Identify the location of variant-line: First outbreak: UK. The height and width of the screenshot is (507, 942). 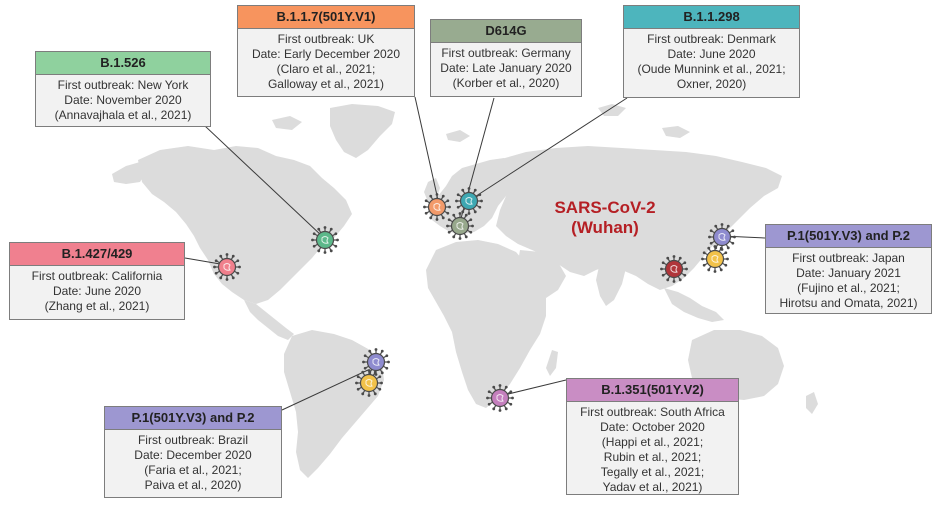
(326, 39).